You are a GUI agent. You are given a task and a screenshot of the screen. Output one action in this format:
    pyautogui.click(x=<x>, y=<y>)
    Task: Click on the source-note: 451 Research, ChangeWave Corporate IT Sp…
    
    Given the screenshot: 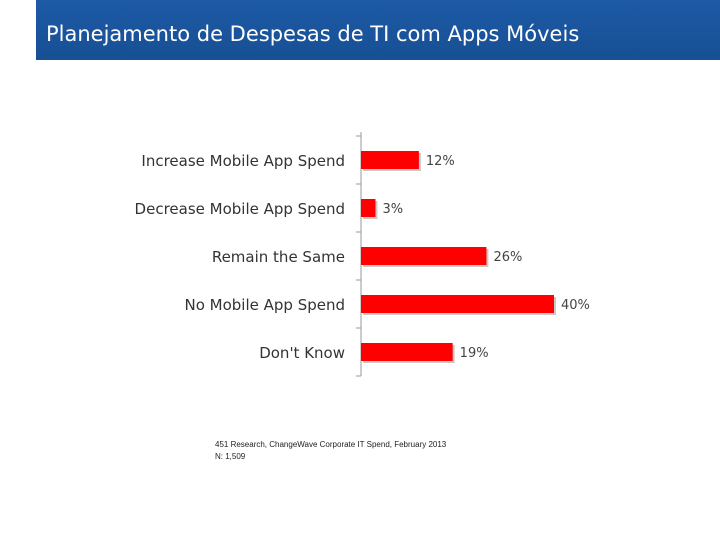 What is the action you would take?
    pyautogui.click(x=330, y=451)
    